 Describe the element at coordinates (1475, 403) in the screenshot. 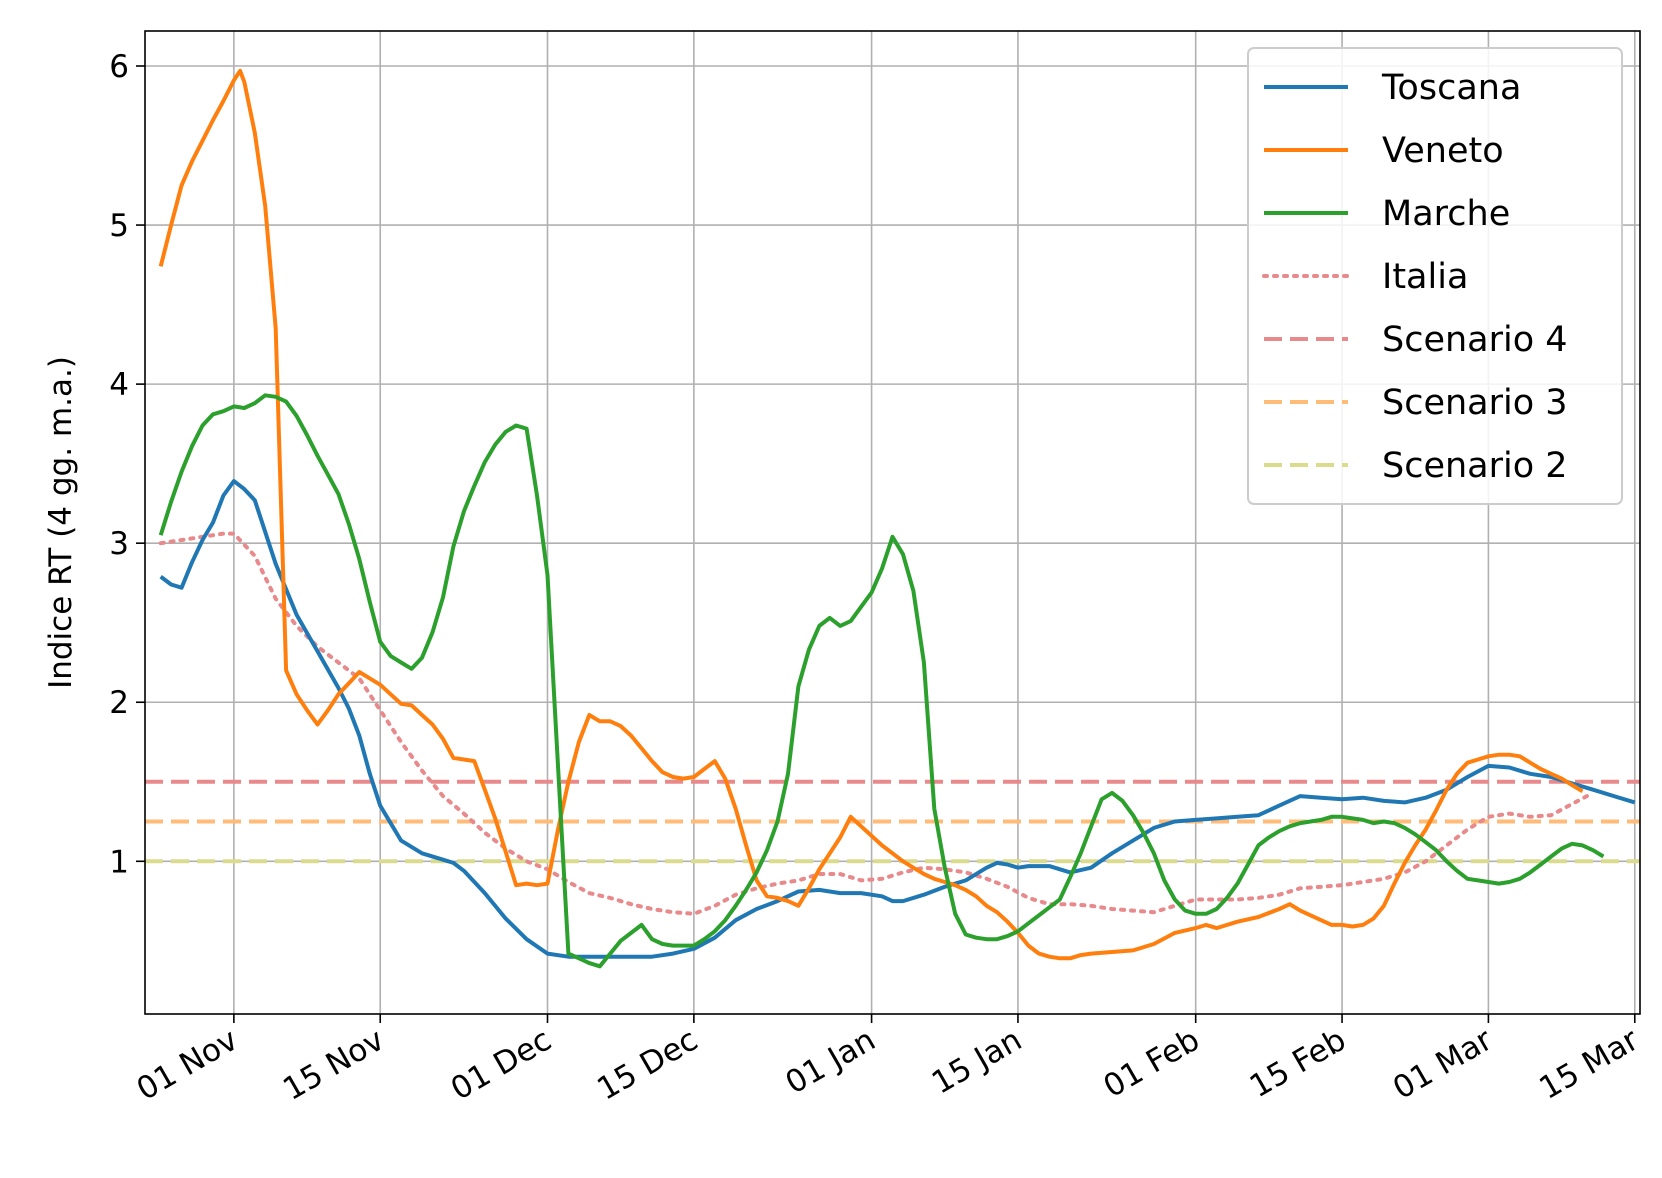

I see `legend-label-scenario-3: Scenario 3` at that location.